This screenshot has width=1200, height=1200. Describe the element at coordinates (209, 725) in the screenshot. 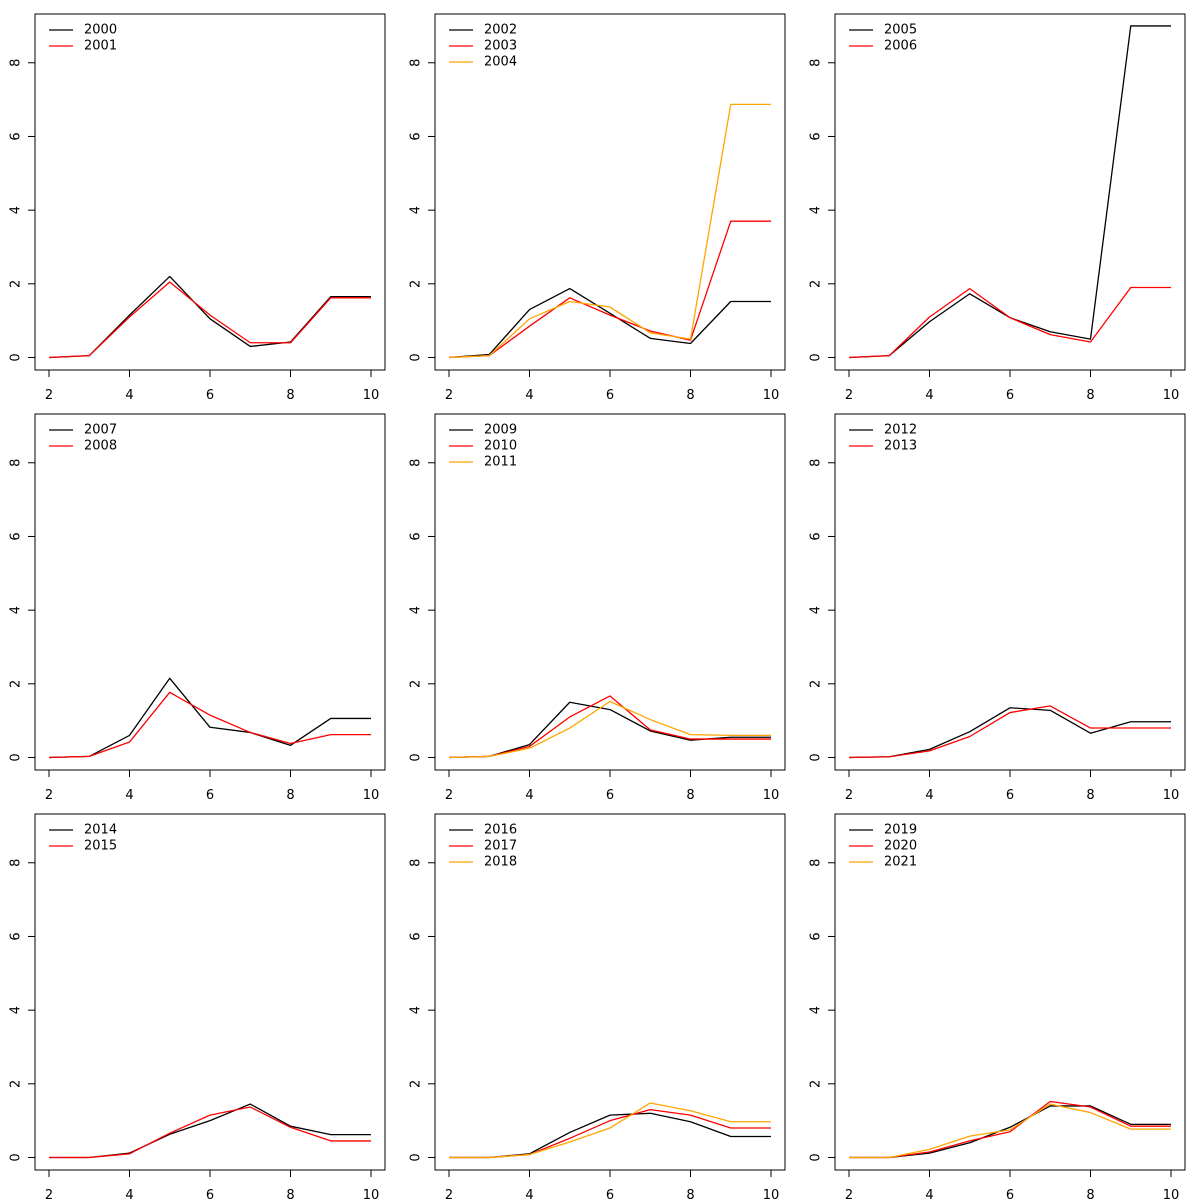

I see `series-line-2008` at that location.